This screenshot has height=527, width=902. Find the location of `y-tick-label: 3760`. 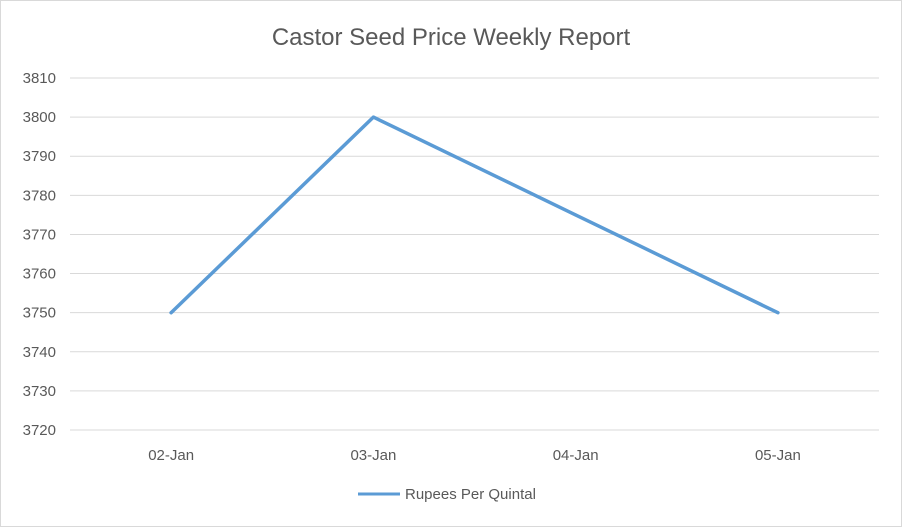

y-tick-label: 3760 is located at coordinates (39, 274).